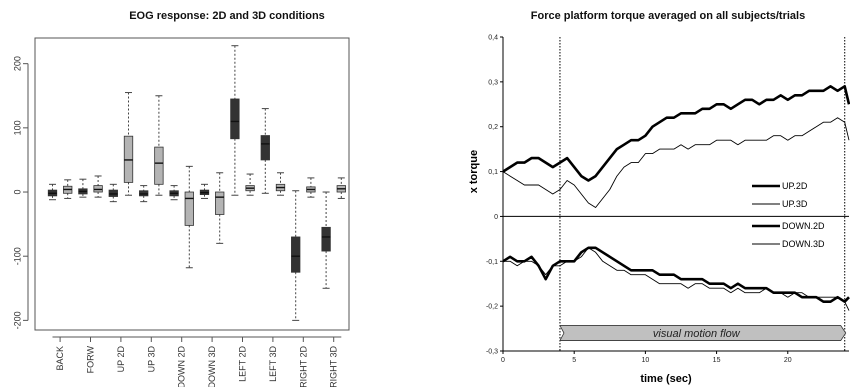  What do you see at coordinates (666, 379) in the screenshot?
I see `torque-x-axis-label: time (sec)` at bounding box center [666, 379].